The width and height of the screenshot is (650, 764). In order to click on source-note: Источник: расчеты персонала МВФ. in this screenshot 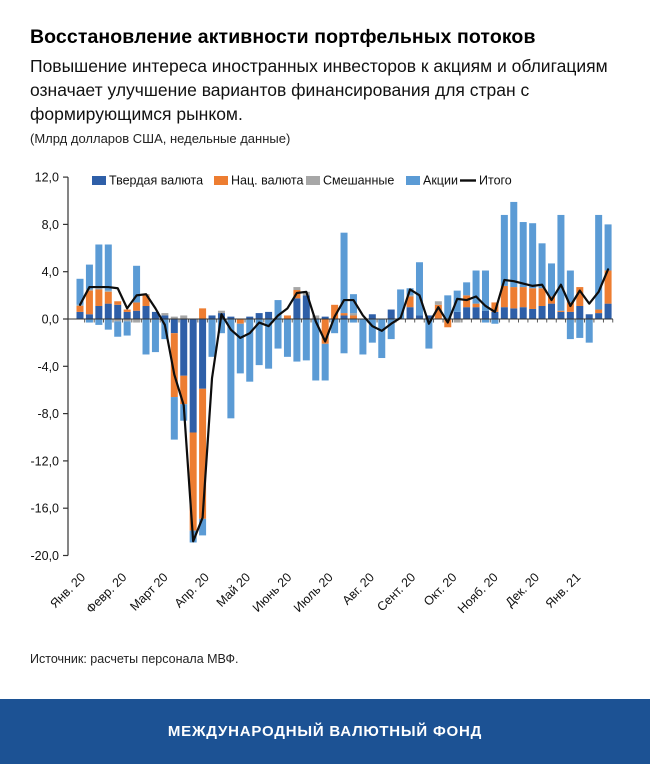, I will do `click(134, 659)`.